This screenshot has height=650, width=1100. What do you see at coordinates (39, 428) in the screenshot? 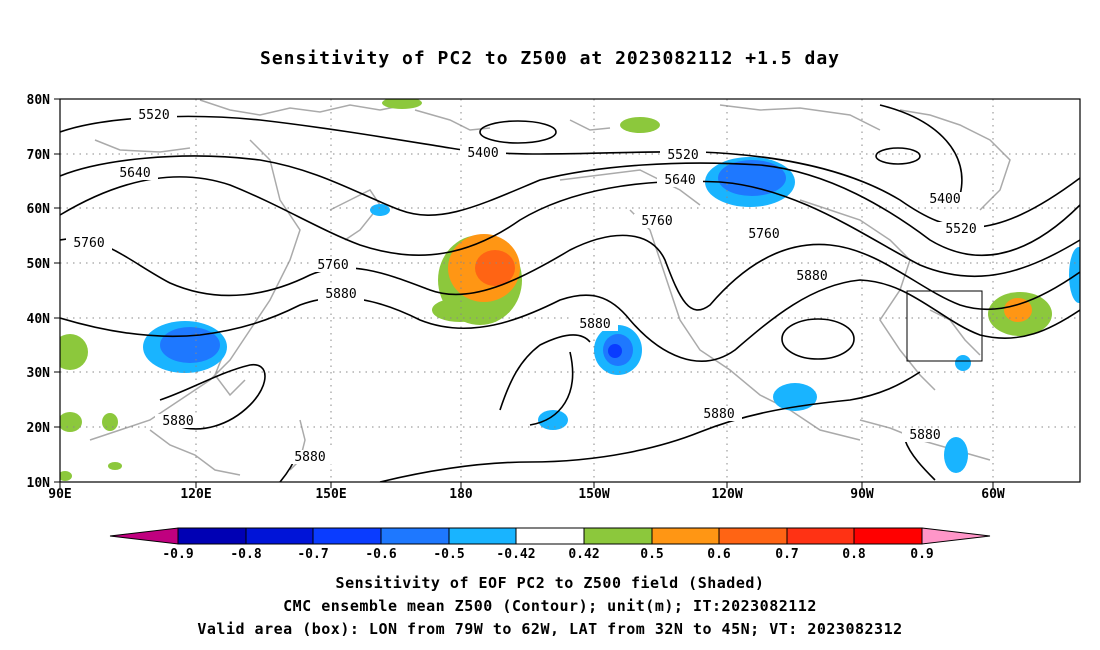
I see `lat-label: 20N` at bounding box center [39, 428].